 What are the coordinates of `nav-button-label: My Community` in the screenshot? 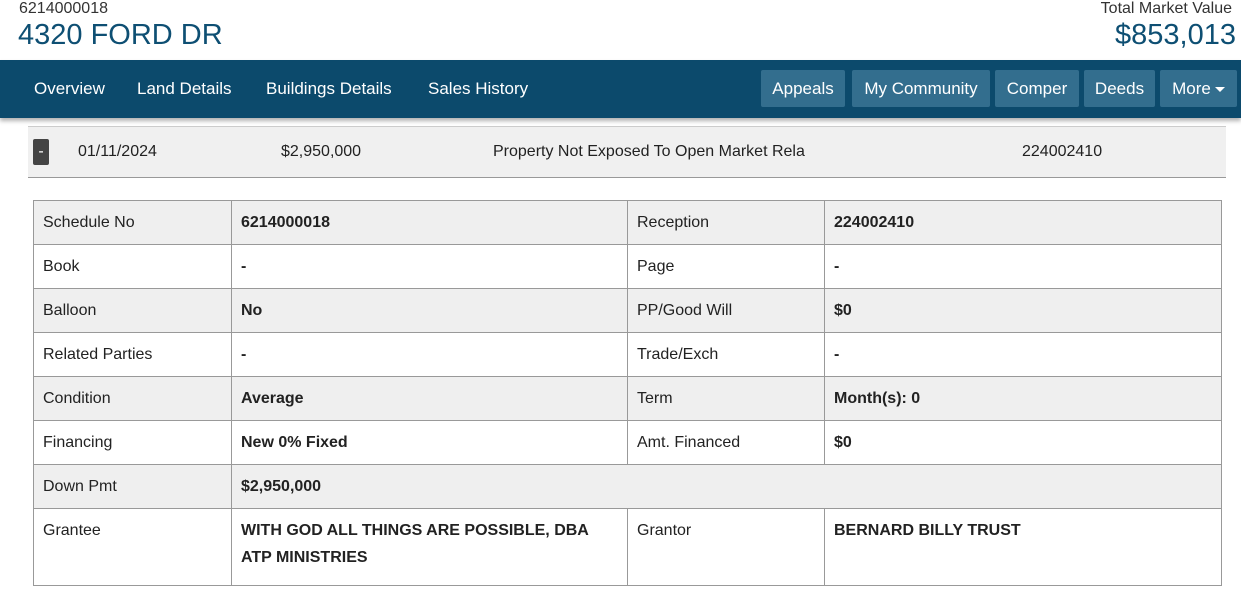 It's located at (921, 88).